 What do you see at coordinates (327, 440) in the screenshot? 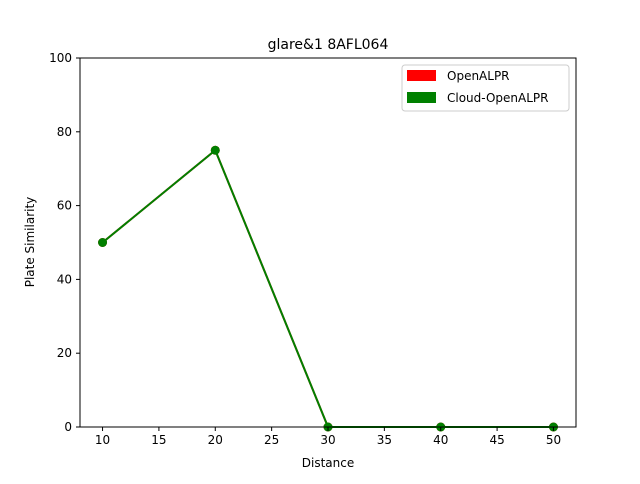
I see `x-tick-label: 30` at bounding box center [327, 440].